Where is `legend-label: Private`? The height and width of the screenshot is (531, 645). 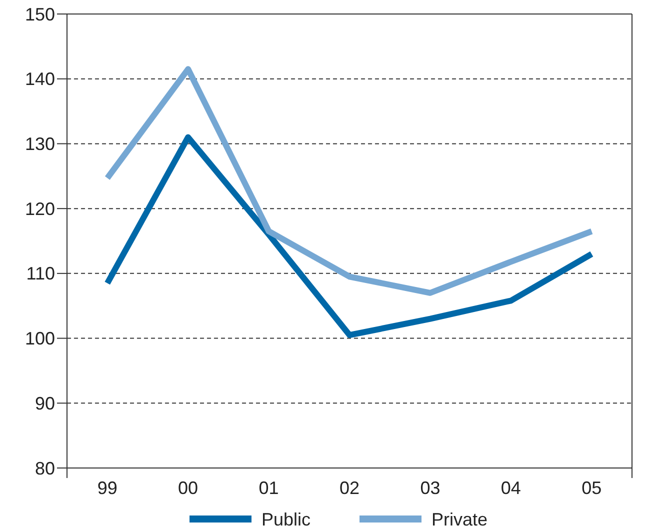
legend-label: Private is located at coordinates (460, 519).